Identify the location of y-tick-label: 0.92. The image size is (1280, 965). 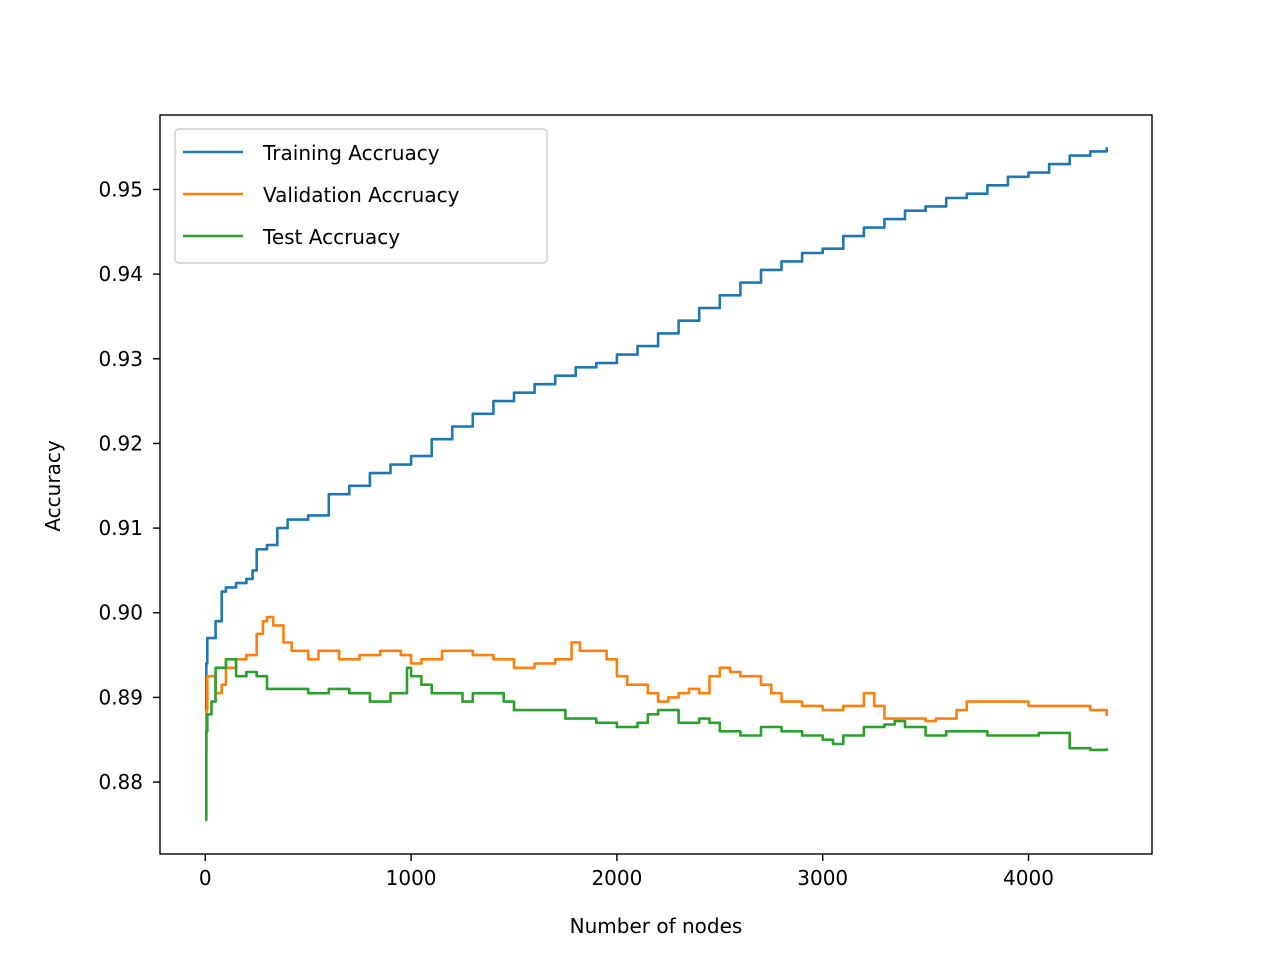
(120, 443).